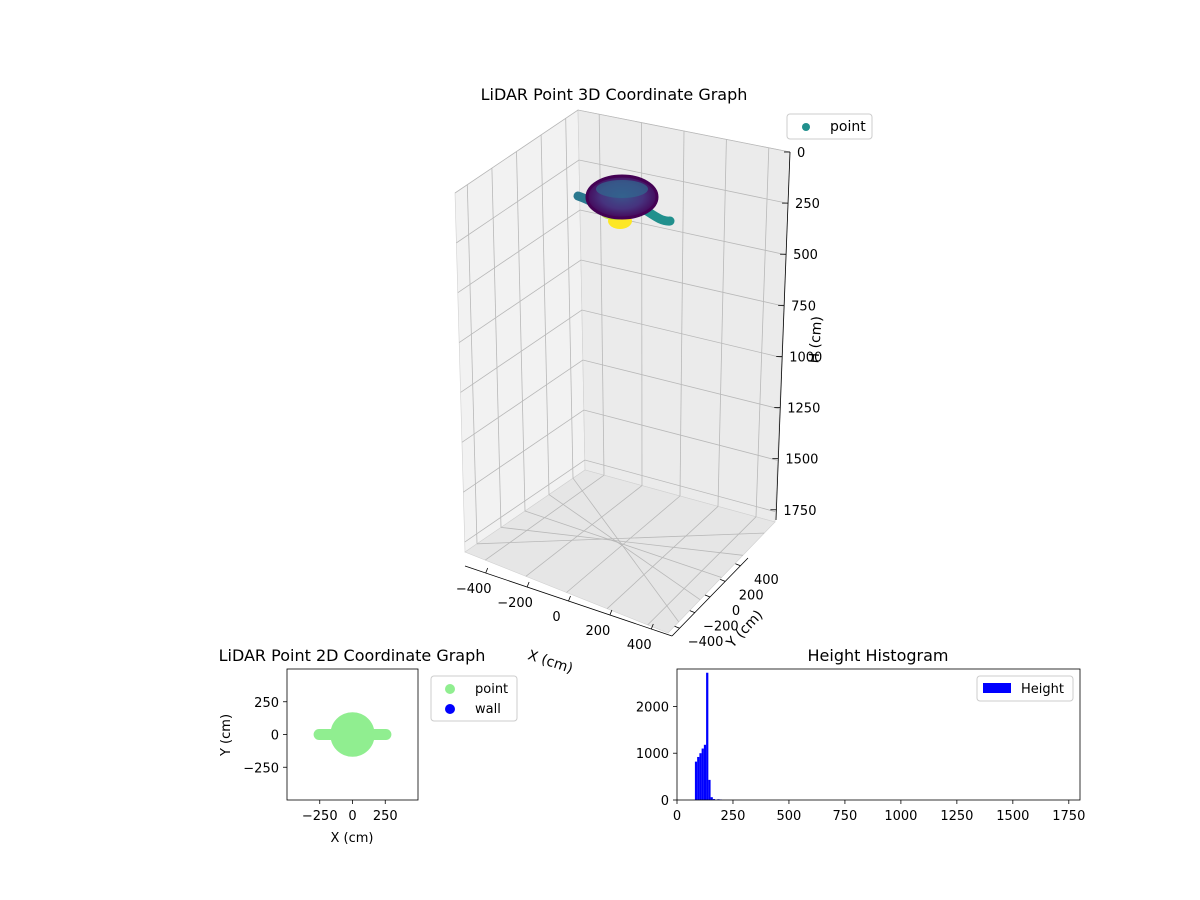 The image size is (1200, 900). What do you see at coordinates (807, 204) in the screenshot?
I see `chart3d-z-tick-label: 250` at bounding box center [807, 204].